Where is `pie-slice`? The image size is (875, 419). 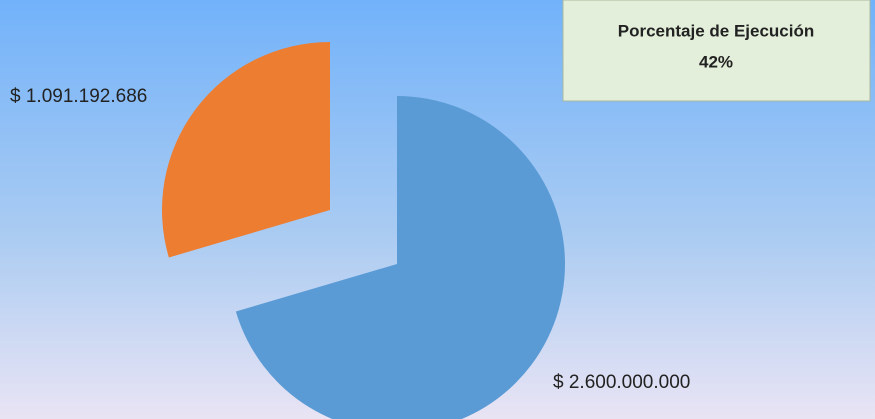 pie-slice is located at coordinates (246, 150).